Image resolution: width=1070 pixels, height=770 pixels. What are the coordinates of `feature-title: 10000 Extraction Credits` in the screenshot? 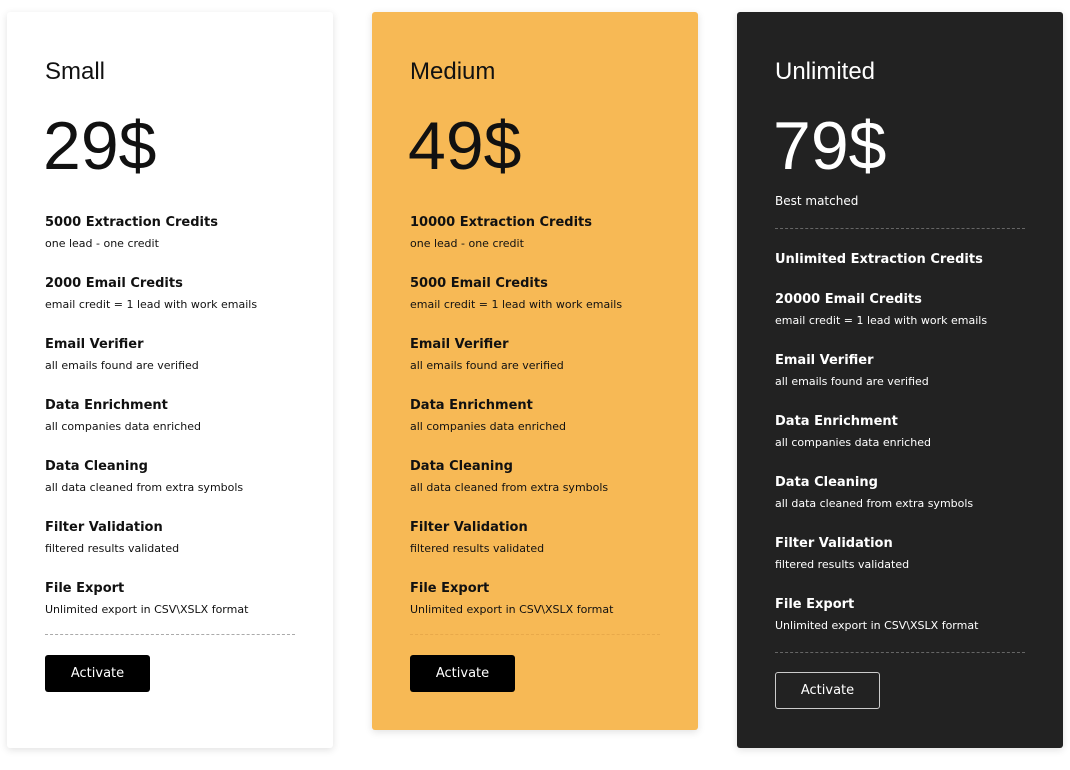 It's located at (501, 222).